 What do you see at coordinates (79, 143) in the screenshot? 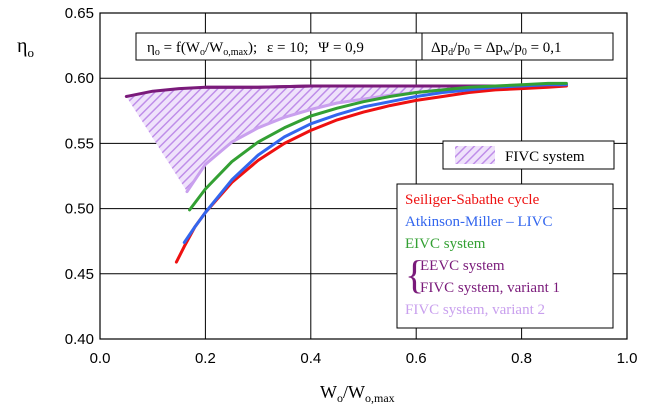
I see `y-tick-label-3: 0.55` at bounding box center [79, 143].